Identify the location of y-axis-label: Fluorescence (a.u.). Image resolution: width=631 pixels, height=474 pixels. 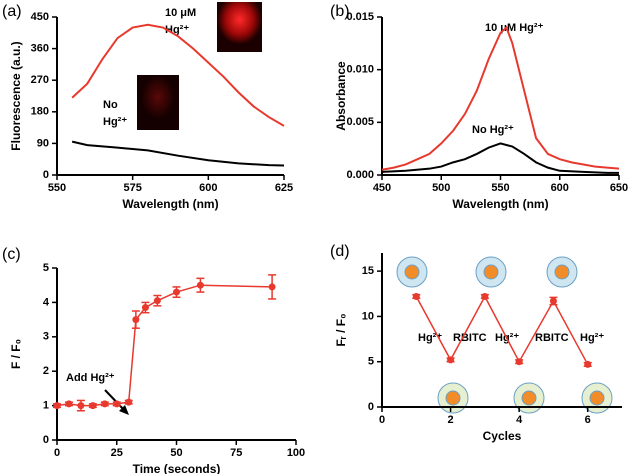
(16, 95).